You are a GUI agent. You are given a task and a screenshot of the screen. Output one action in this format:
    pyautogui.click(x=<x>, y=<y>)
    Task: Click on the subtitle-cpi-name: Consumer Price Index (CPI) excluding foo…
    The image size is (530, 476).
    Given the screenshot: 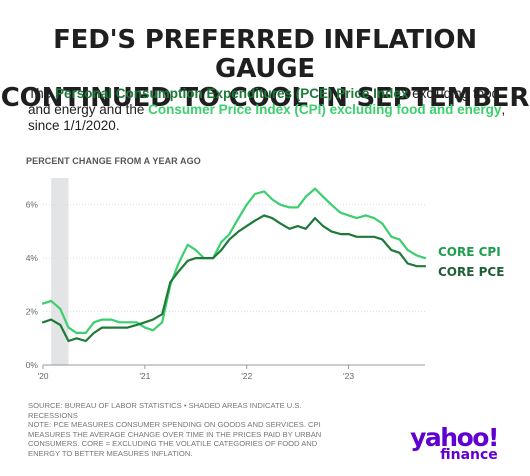 What is the action you would take?
    pyautogui.click(x=325, y=109)
    